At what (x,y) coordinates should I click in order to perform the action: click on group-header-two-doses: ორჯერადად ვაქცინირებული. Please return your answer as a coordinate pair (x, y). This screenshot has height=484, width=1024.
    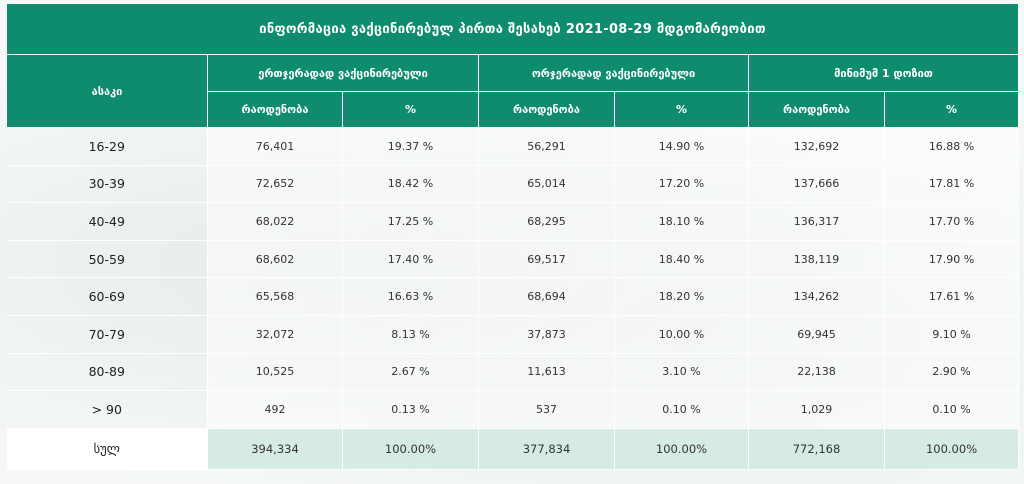
    Looking at the image, I should click on (613, 73).